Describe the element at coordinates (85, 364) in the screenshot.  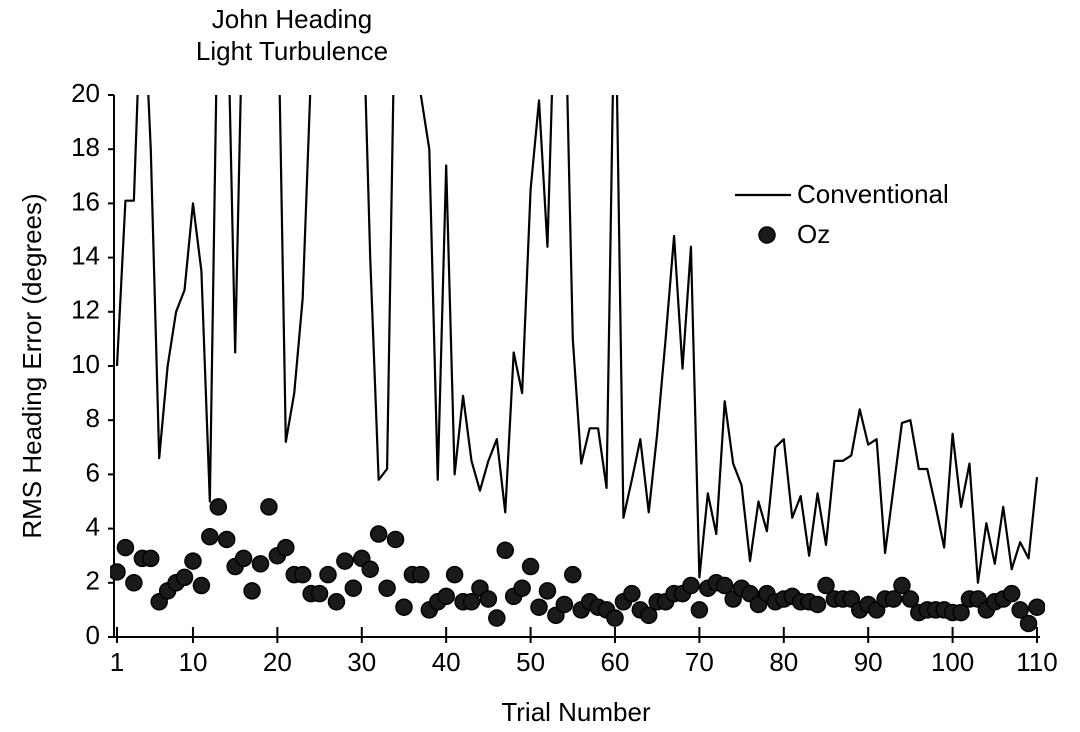
I see `y-tick-label: 10` at that location.